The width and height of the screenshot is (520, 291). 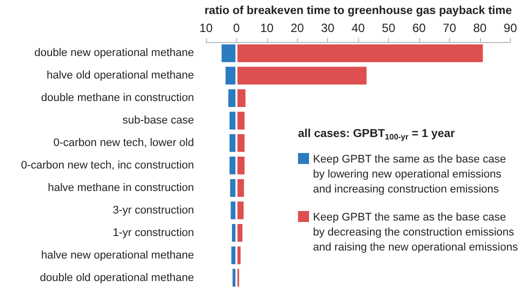 I want to click on x-tick-label: 40, so click(x=358, y=28).